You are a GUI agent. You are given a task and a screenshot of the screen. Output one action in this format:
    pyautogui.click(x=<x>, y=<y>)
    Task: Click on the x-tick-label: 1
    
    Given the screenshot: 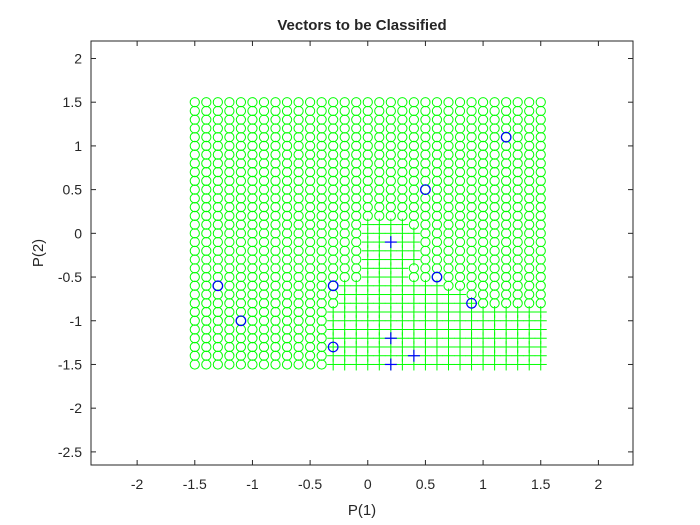 What is the action you would take?
    pyautogui.click(x=483, y=484)
    